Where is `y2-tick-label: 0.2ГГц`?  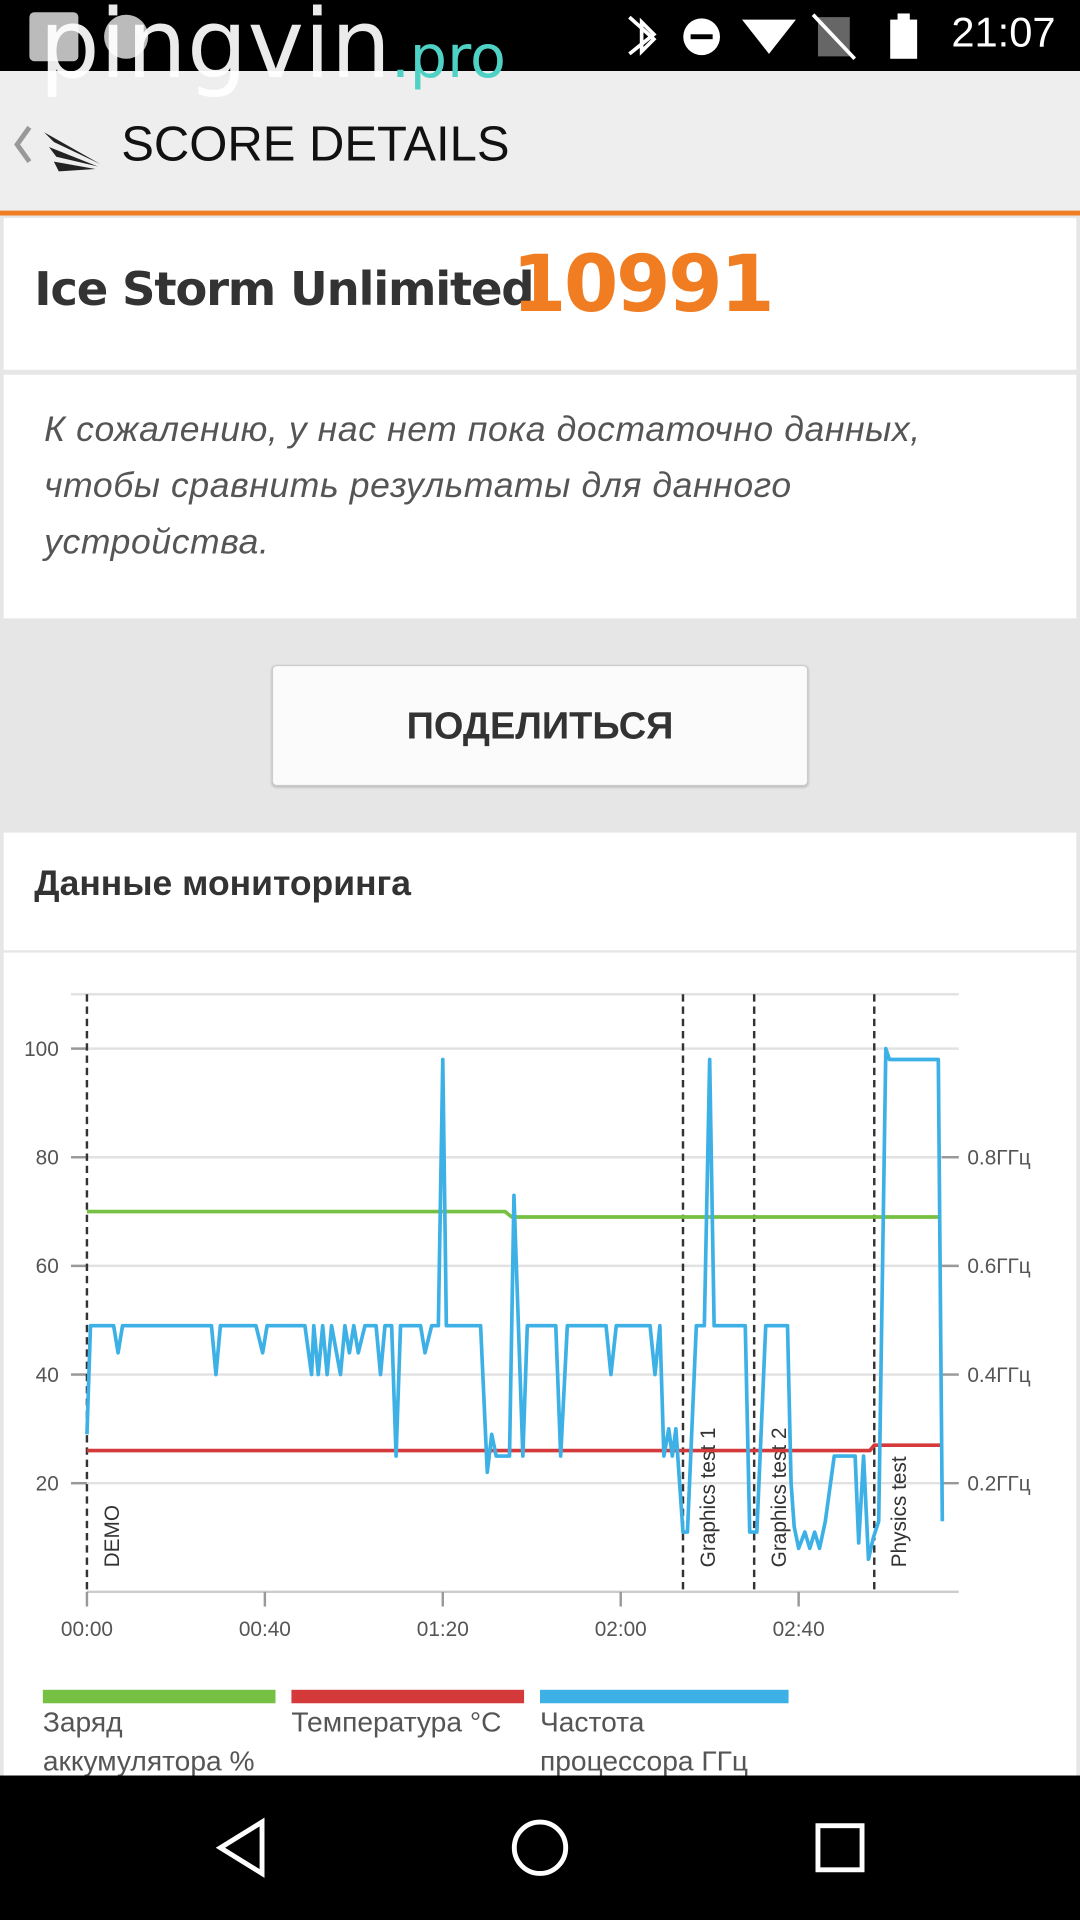 y2-tick-label: 0.2ГГц is located at coordinates (998, 1484).